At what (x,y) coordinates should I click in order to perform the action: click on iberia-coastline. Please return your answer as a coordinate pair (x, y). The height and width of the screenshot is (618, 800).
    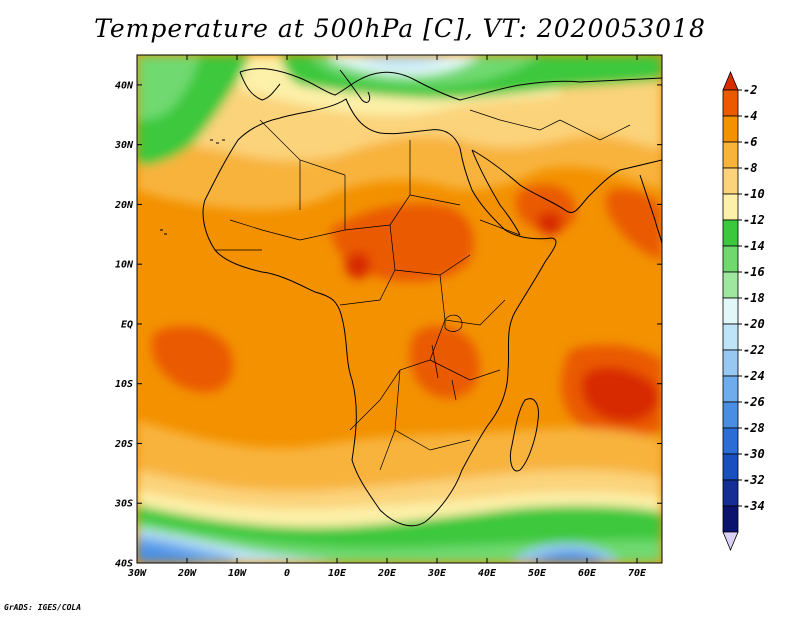
    Looking at the image, I should click on (260, 86).